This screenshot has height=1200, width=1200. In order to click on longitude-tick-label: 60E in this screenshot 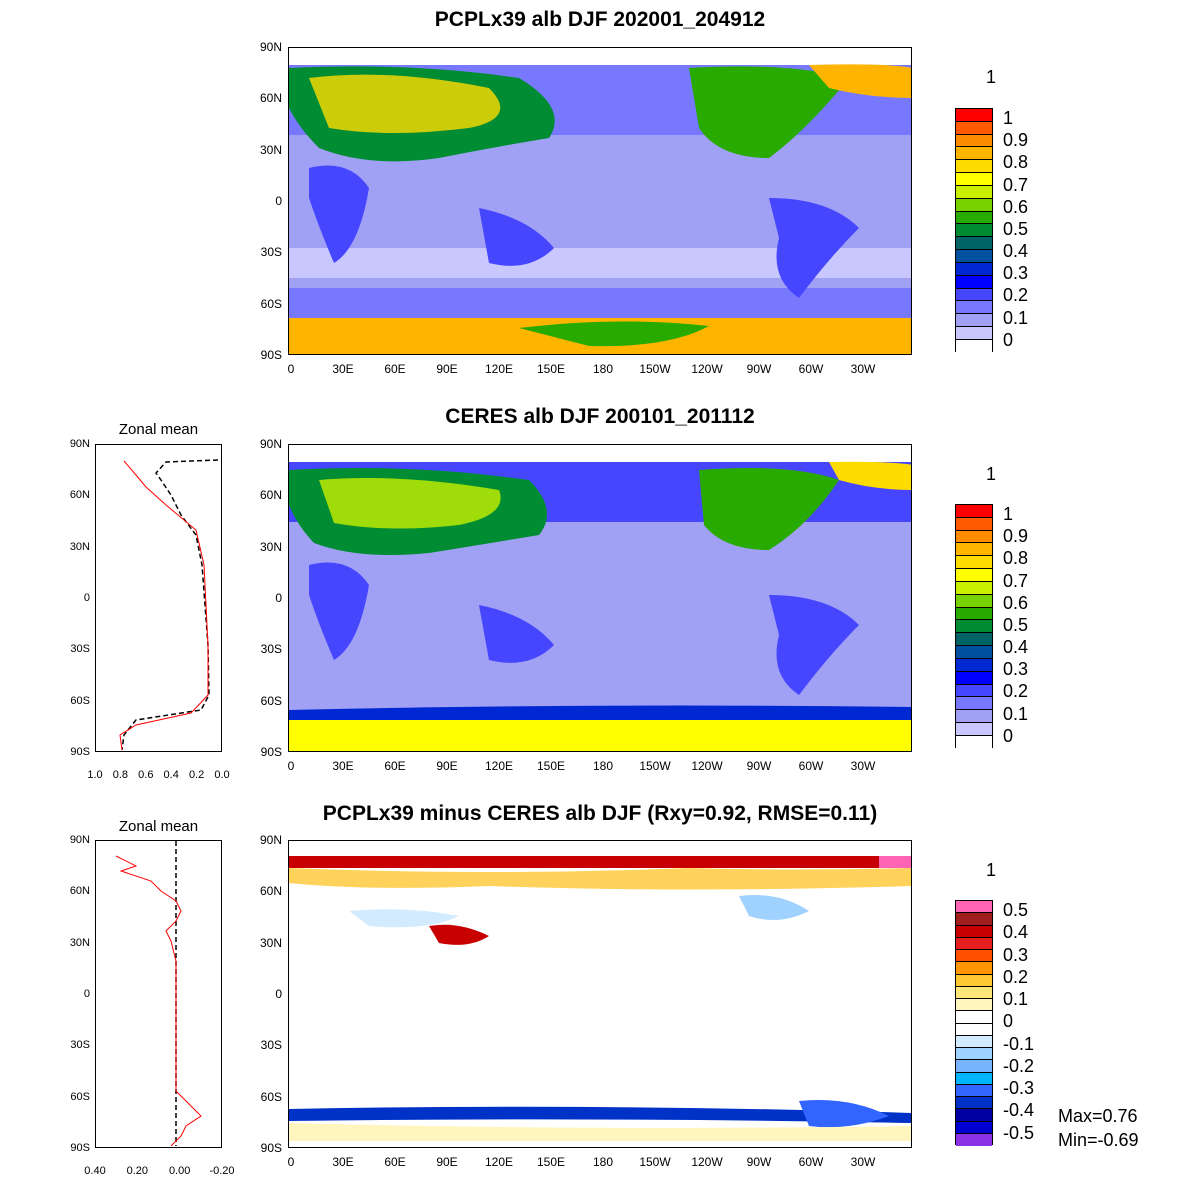, I will do `click(395, 1162)`.